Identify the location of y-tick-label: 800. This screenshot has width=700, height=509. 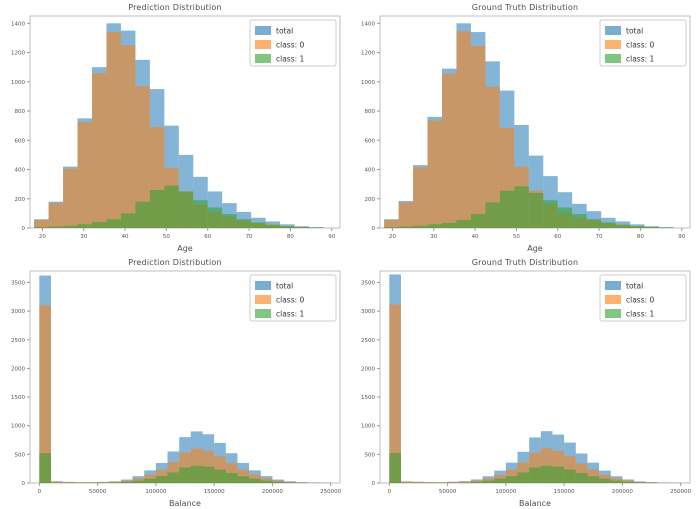
(370, 112).